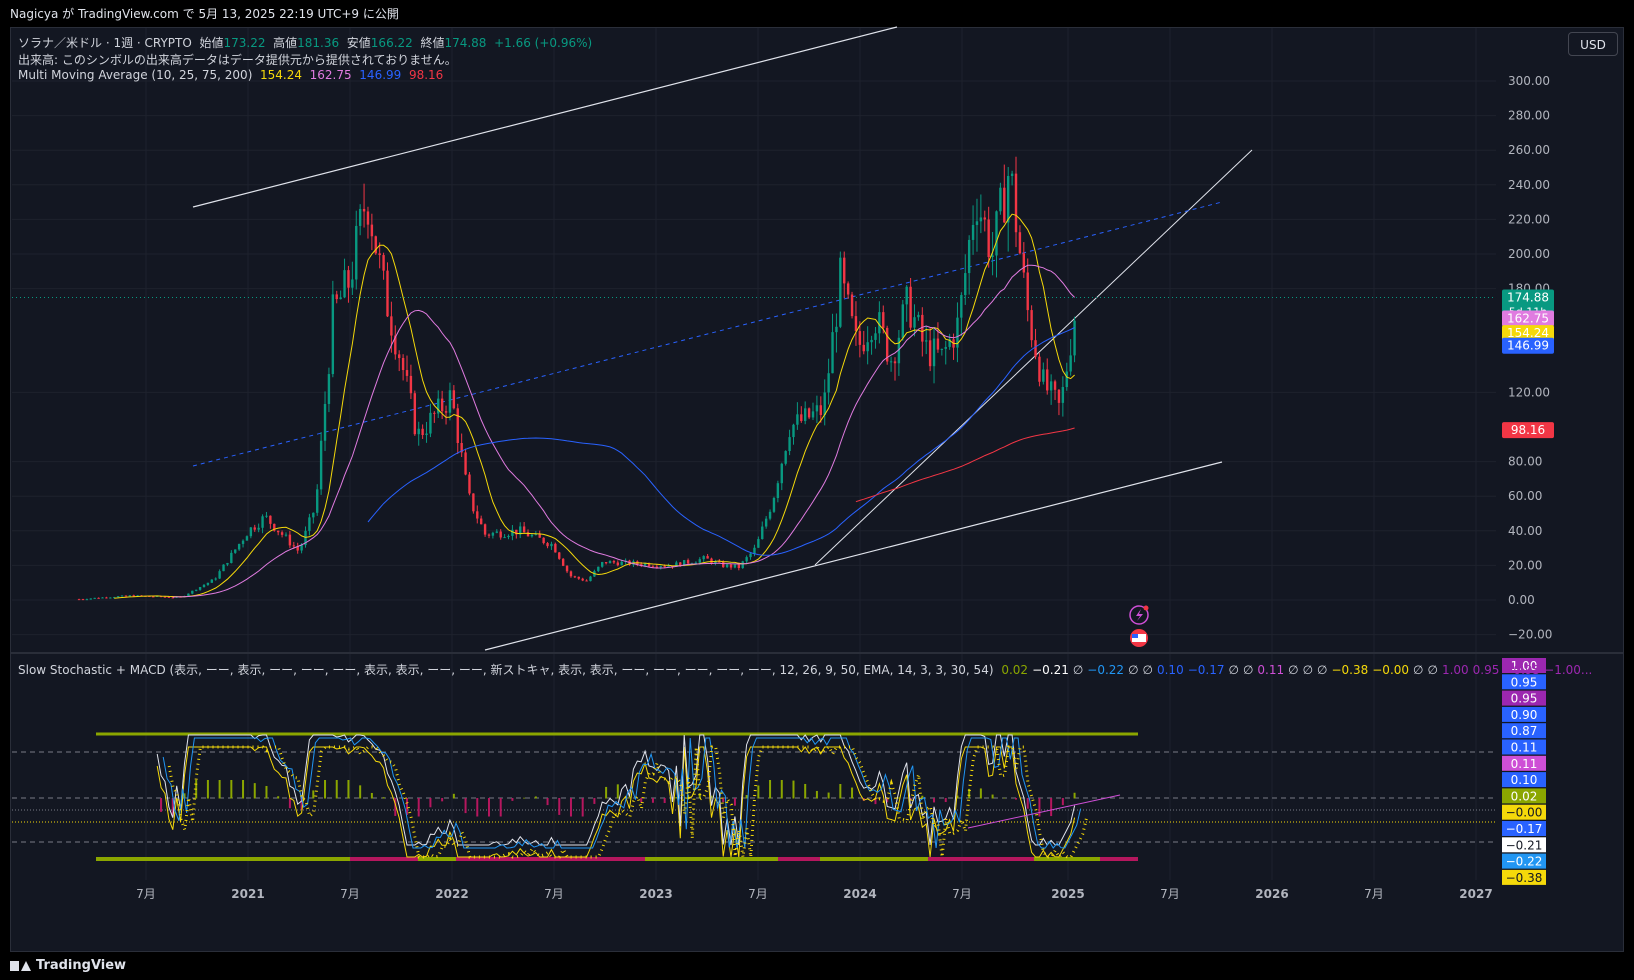 The width and height of the screenshot is (1634, 980). I want to click on price-tick: 240.00, so click(1529, 185).